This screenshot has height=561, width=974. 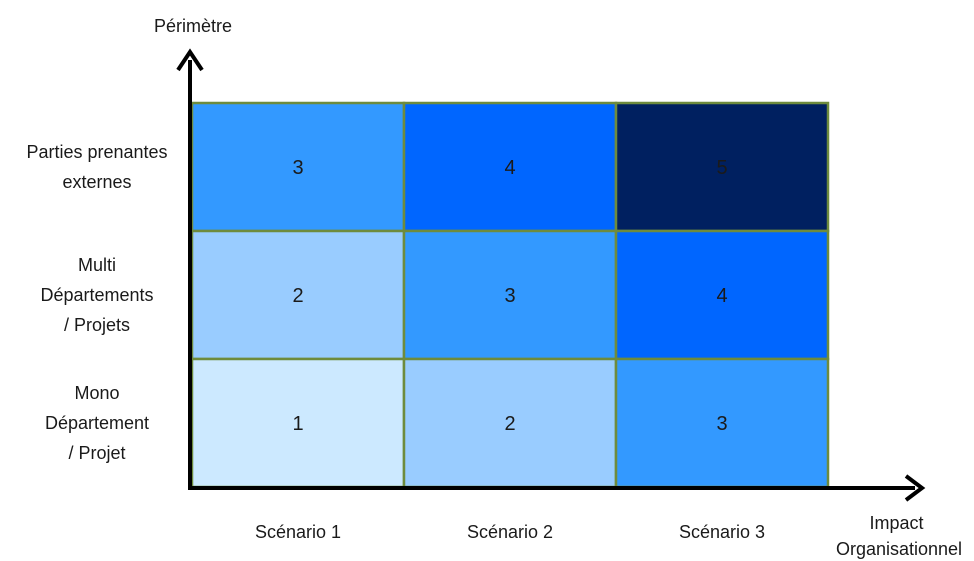 What do you see at coordinates (722, 532) in the screenshot?
I see `x-tick-label: Scénario 3` at bounding box center [722, 532].